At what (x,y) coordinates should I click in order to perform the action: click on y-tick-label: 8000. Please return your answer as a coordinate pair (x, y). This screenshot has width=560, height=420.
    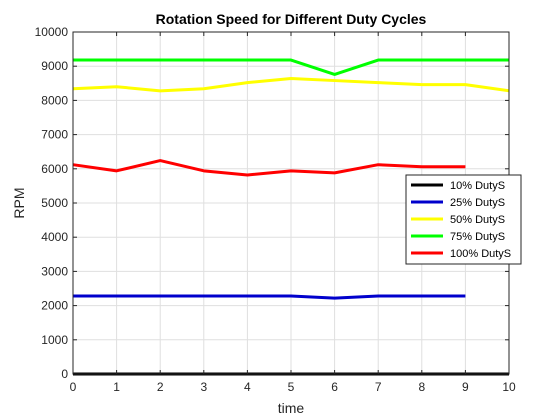
    Looking at the image, I should click on (54, 100).